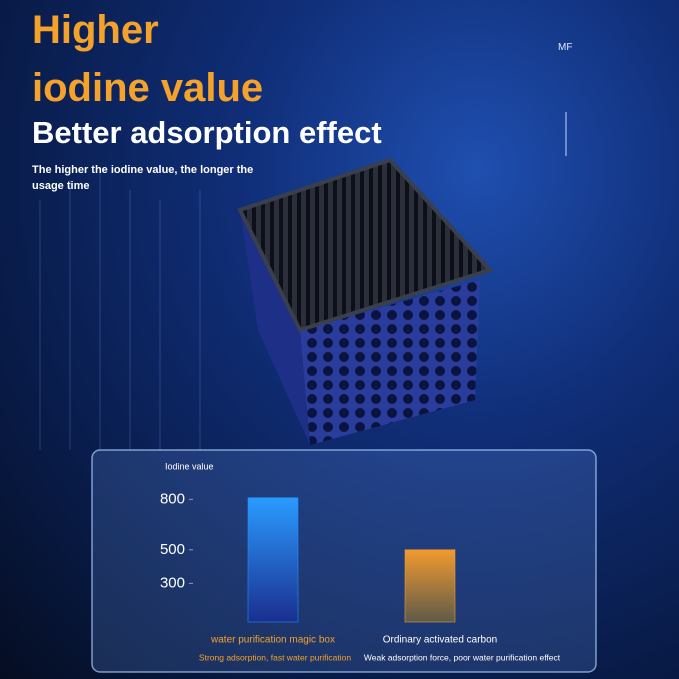  What do you see at coordinates (172, 582) in the screenshot?
I see `y-tick-label: 300` at bounding box center [172, 582].